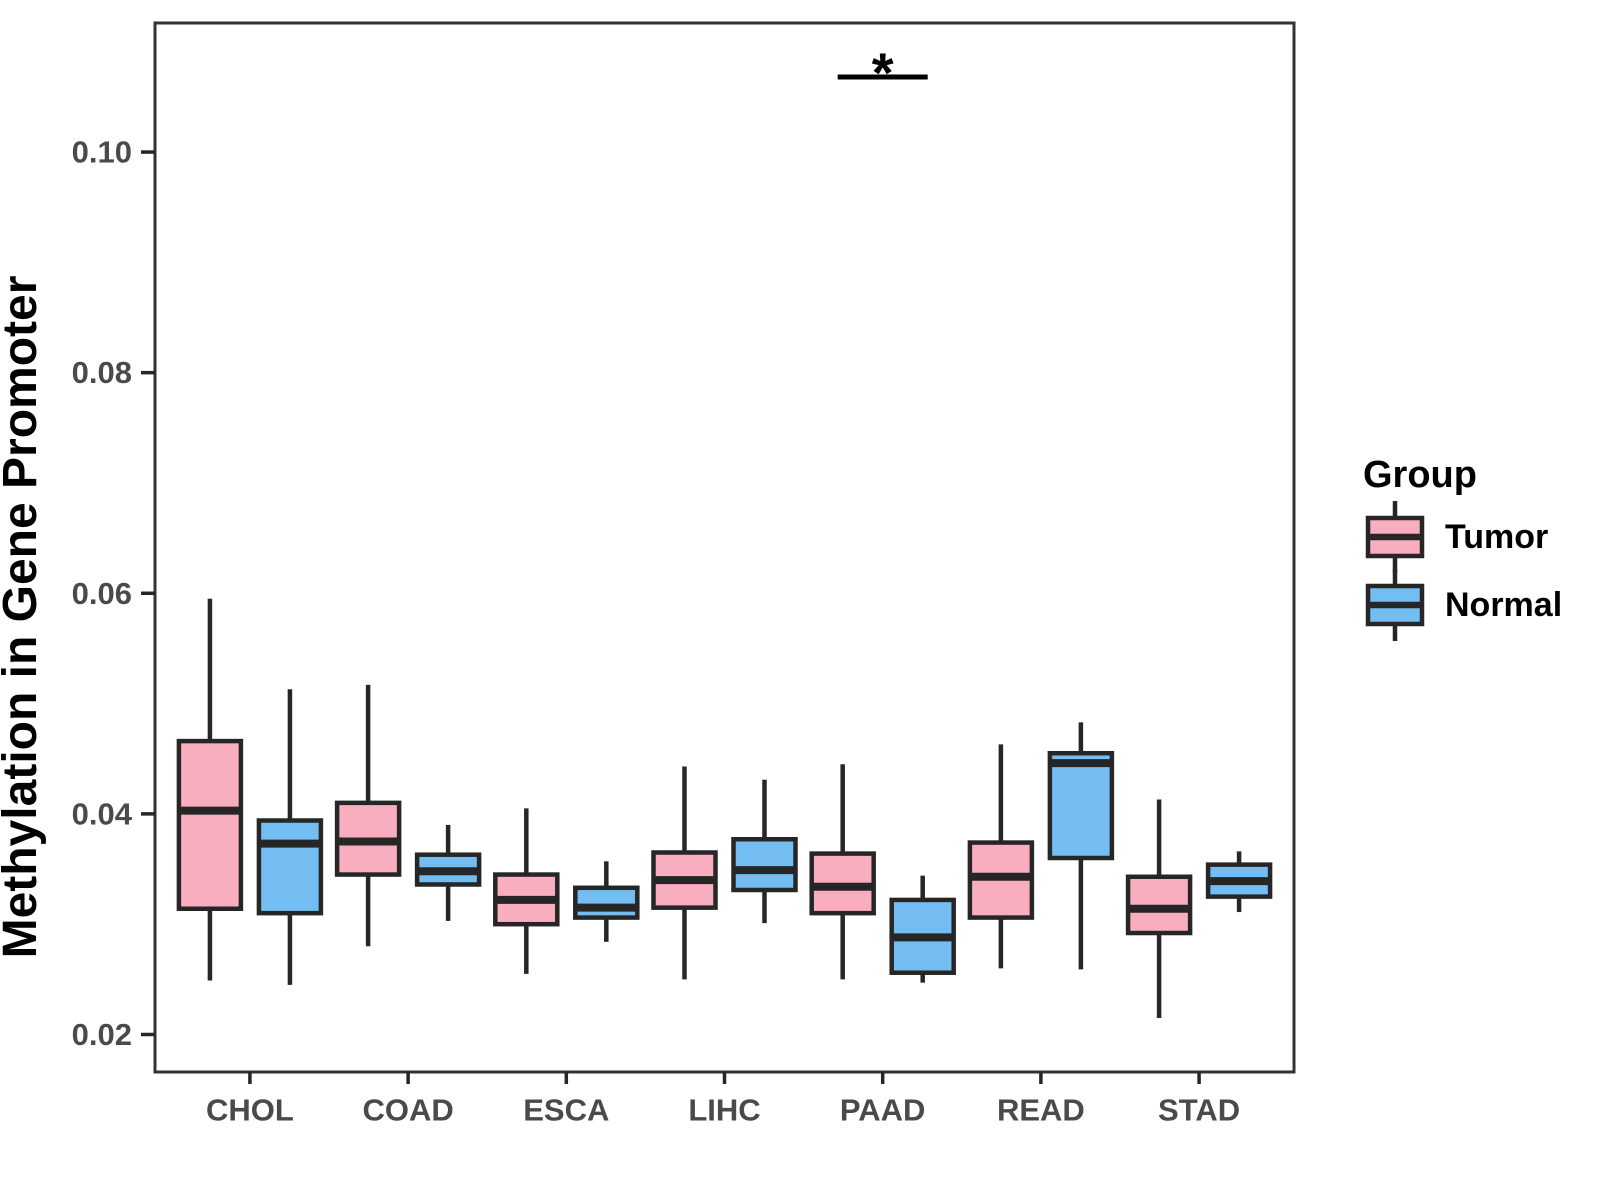 Image resolution: width=1600 pixels, height=1200 pixels. Describe the element at coordinates (210, 824) in the screenshot. I see `box-tumor-CHOL` at that location.